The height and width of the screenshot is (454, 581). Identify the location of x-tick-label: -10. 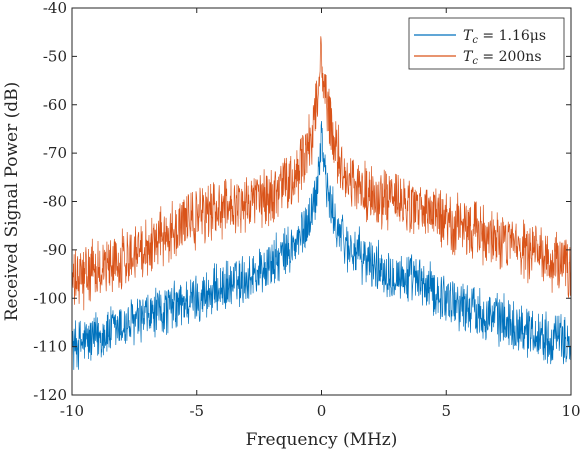
(72, 411).